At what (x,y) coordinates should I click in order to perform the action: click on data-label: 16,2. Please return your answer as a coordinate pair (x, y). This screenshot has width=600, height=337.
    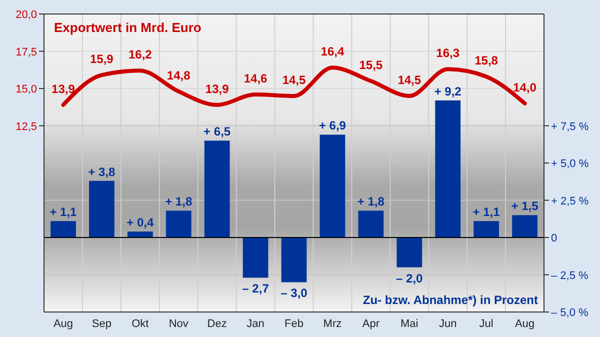
    Looking at the image, I should click on (140, 55).